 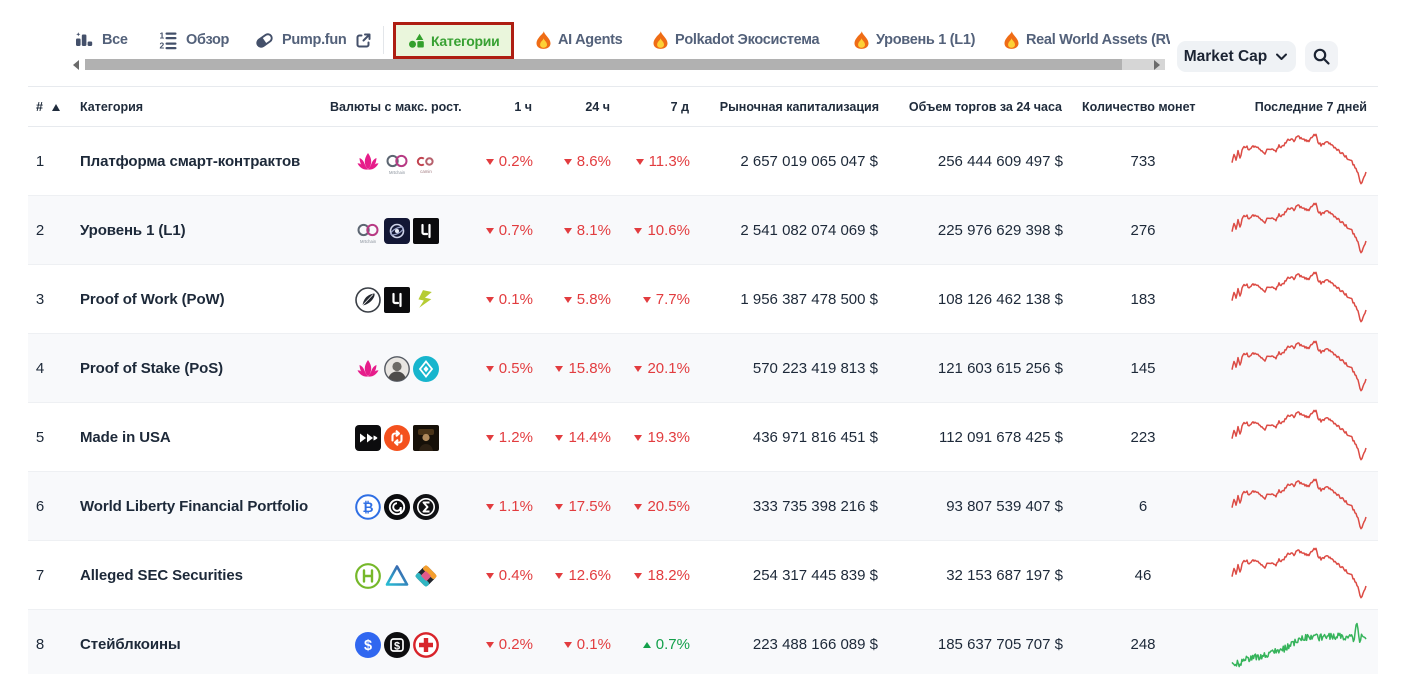 What do you see at coordinates (162, 46) in the screenshot?
I see `svg-text: 2` at bounding box center [162, 46].